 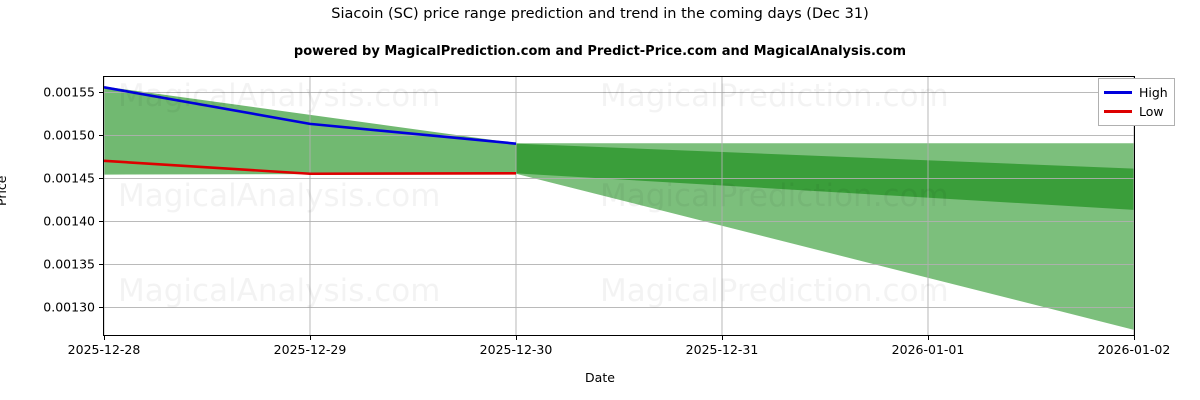 What do you see at coordinates (69, 307) in the screenshot?
I see `y-tick-label: 0.00130` at bounding box center [69, 307].